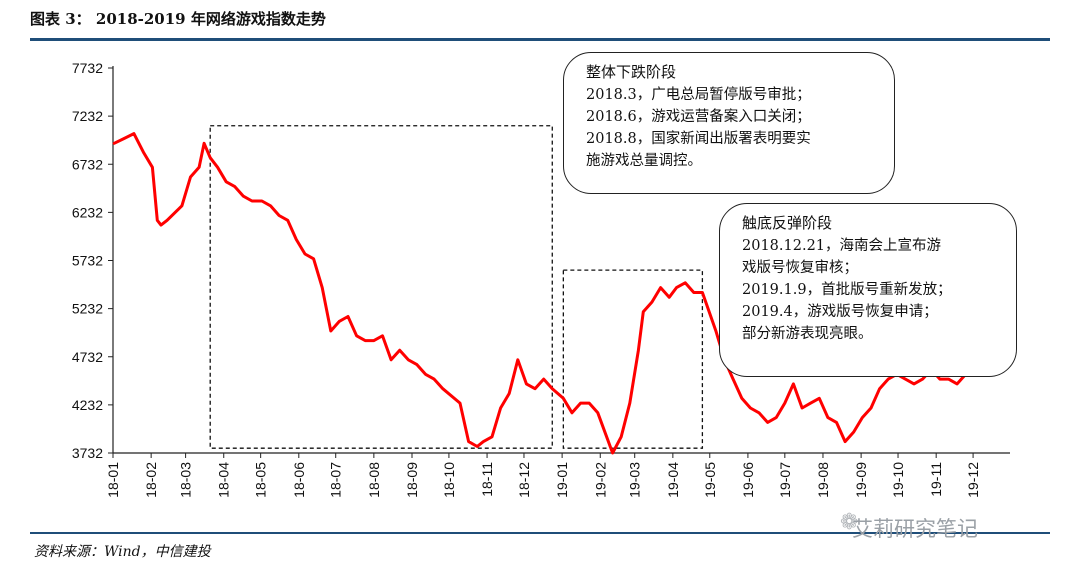  What do you see at coordinates (487, 479) in the screenshot?
I see `x-tick-label: 18-11` at bounding box center [487, 479].